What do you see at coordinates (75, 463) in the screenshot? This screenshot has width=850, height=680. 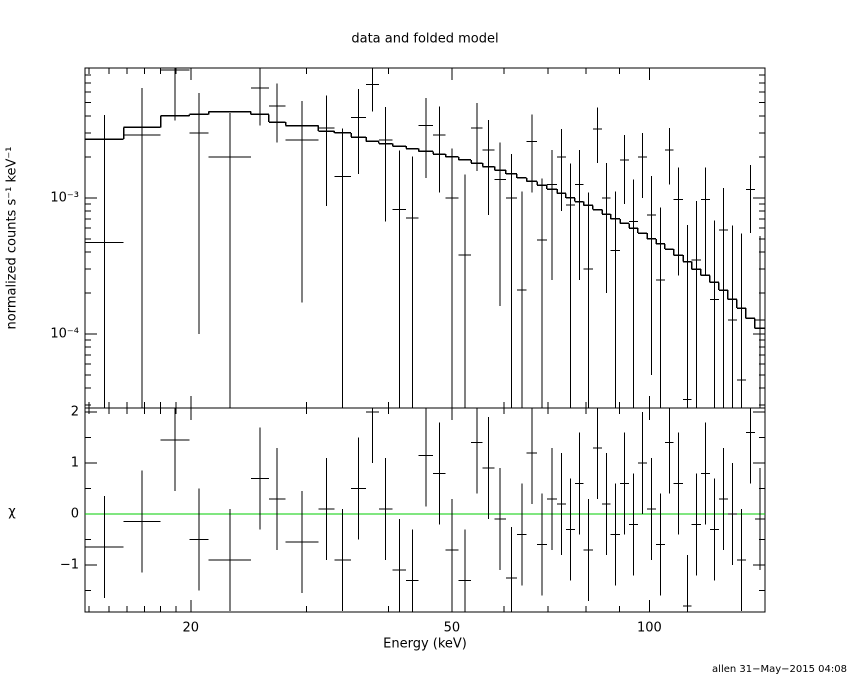 I see `y-tick-label: 1` at bounding box center [75, 463].